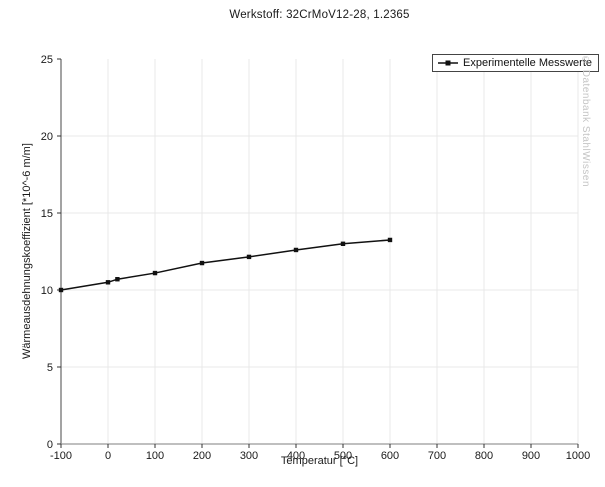 This screenshot has height=487, width=605. What do you see at coordinates (249, 456) in the screenshot?
I see `x-tick-label: 300` at bounding box center [249, 456].